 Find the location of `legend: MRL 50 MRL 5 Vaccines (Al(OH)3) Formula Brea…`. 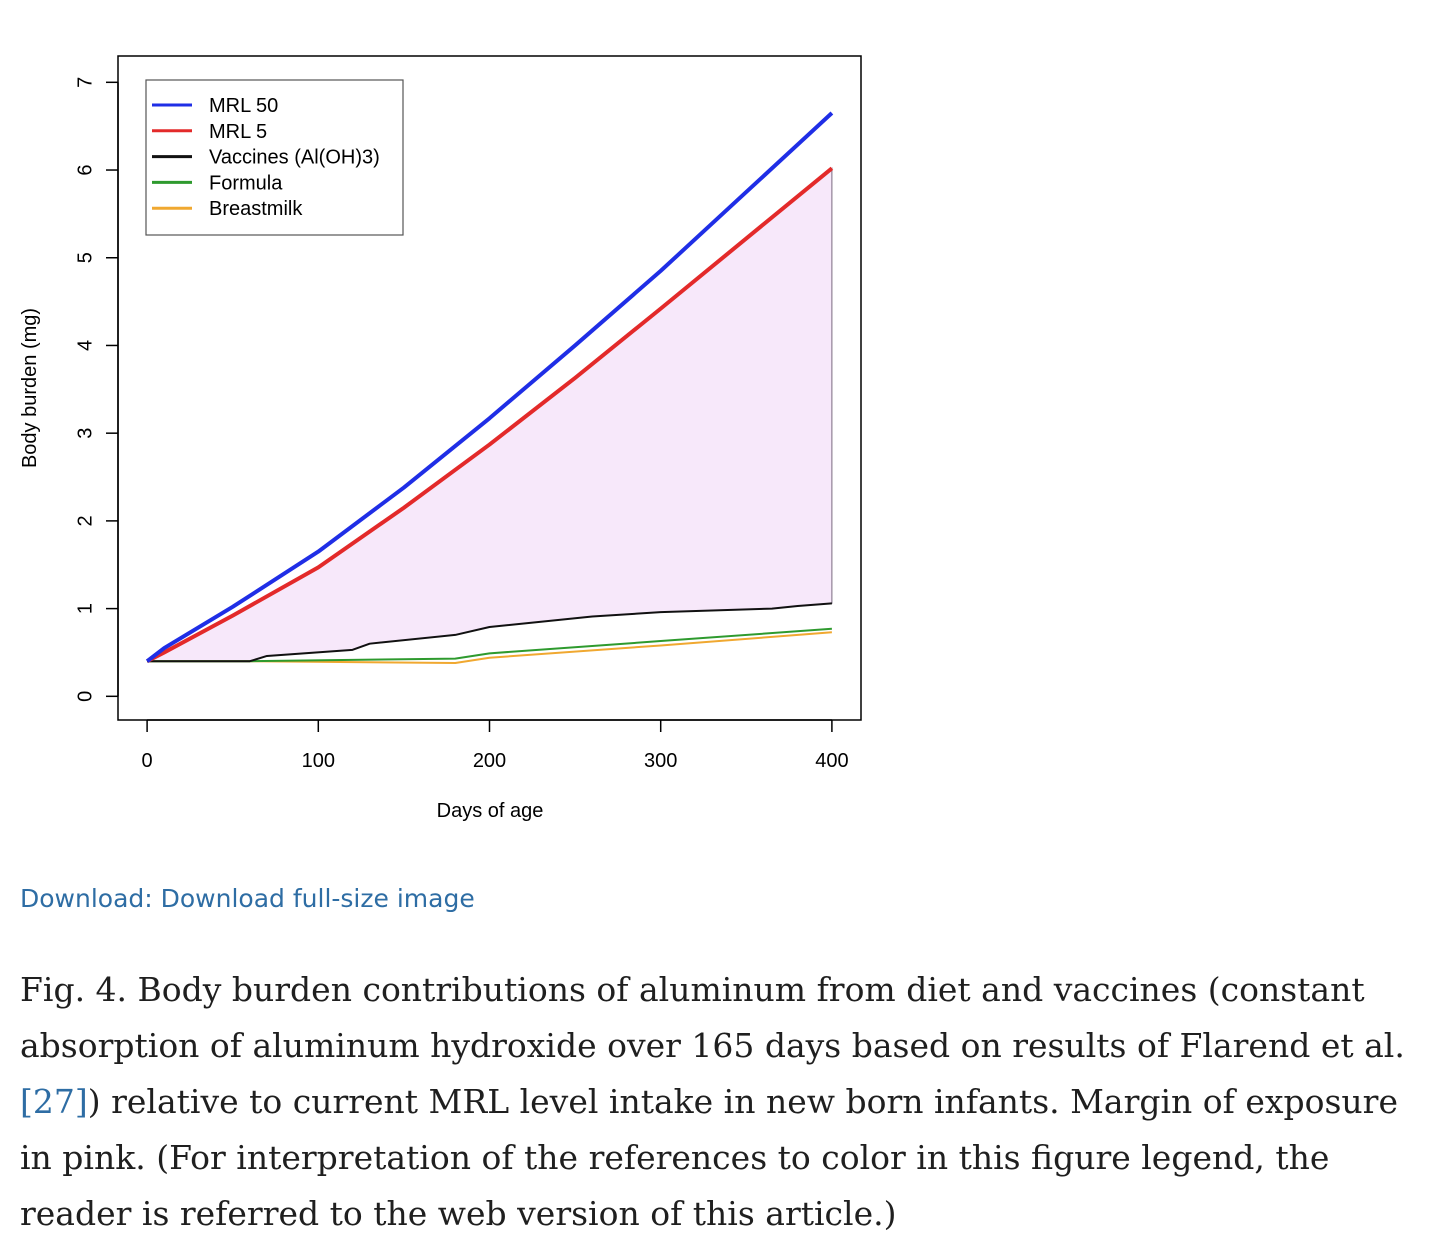

legend: MRL 50 MRL 5 Vaccines (Al(OH)3) Formula Brea… is located at coordinates (274, 157).